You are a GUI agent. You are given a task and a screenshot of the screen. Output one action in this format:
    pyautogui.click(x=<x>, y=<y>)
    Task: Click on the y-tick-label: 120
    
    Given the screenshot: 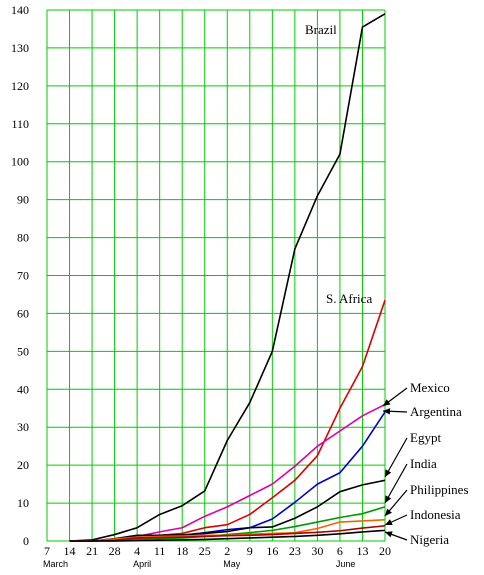 What is the action you would take?
    pyautogui.click(x=20, y=86)
    